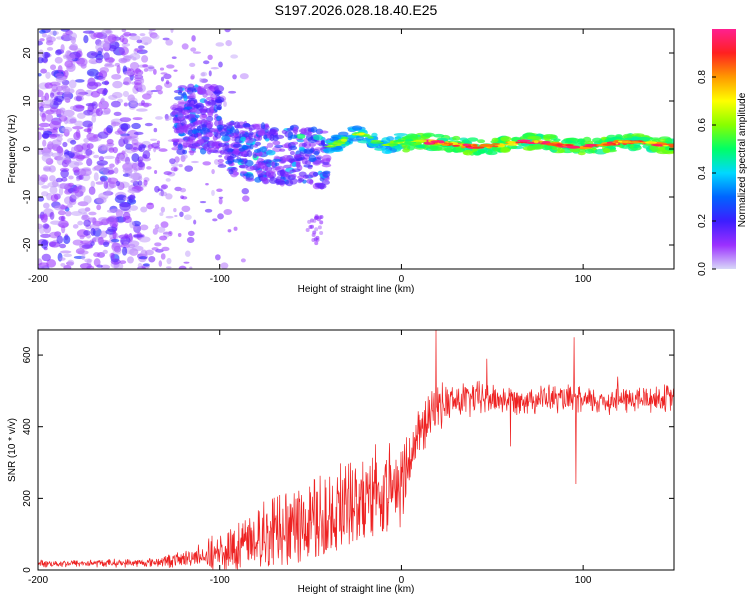  Describe the element at coordinates (574, 147) in the screenshot. I see `heatmap-cell-2091` at that location.